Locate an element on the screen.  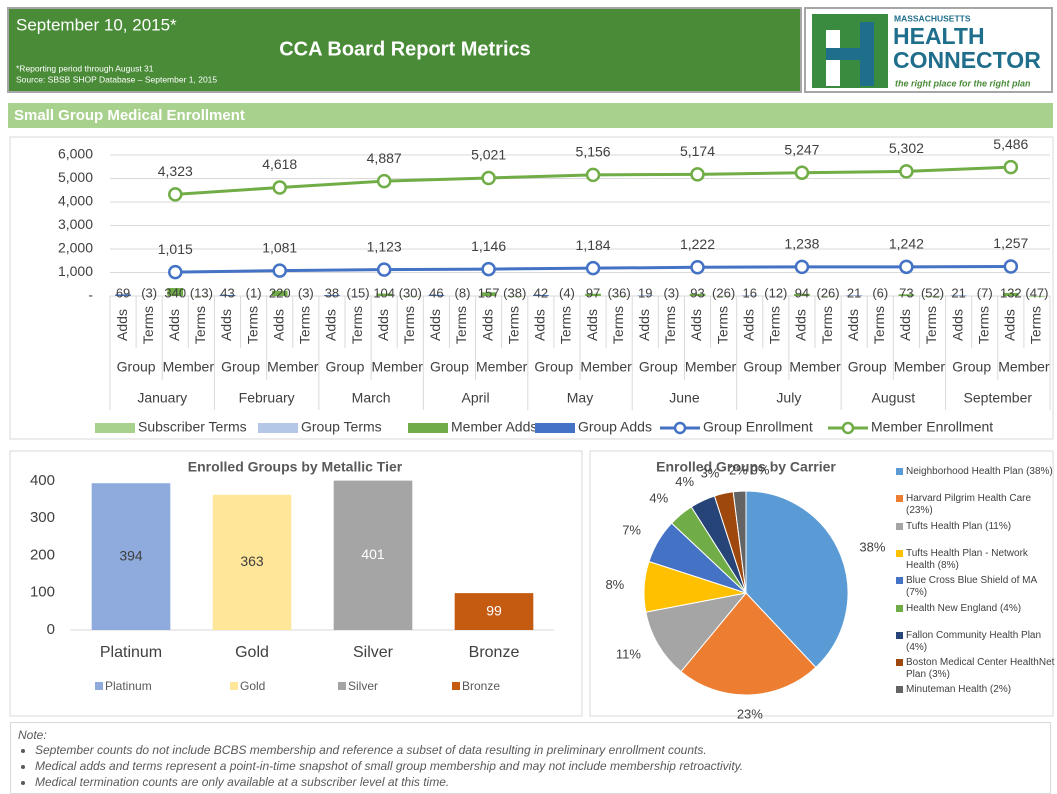
legend-label: Member Enrollment is located at coordinates (932, 427).